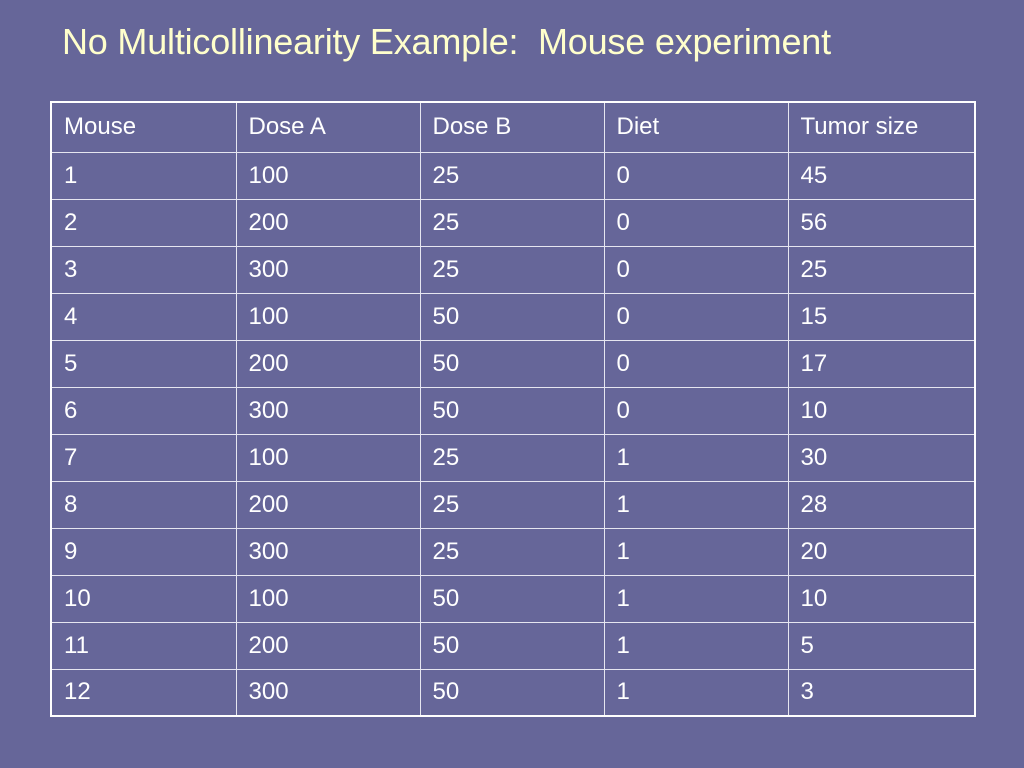 The height and width of the screenshot is (768, 1024). What do you see at coordinates (143, 598) in the screenshot?
I see `cell-mouse: 10` at bounding box center [143, 598].